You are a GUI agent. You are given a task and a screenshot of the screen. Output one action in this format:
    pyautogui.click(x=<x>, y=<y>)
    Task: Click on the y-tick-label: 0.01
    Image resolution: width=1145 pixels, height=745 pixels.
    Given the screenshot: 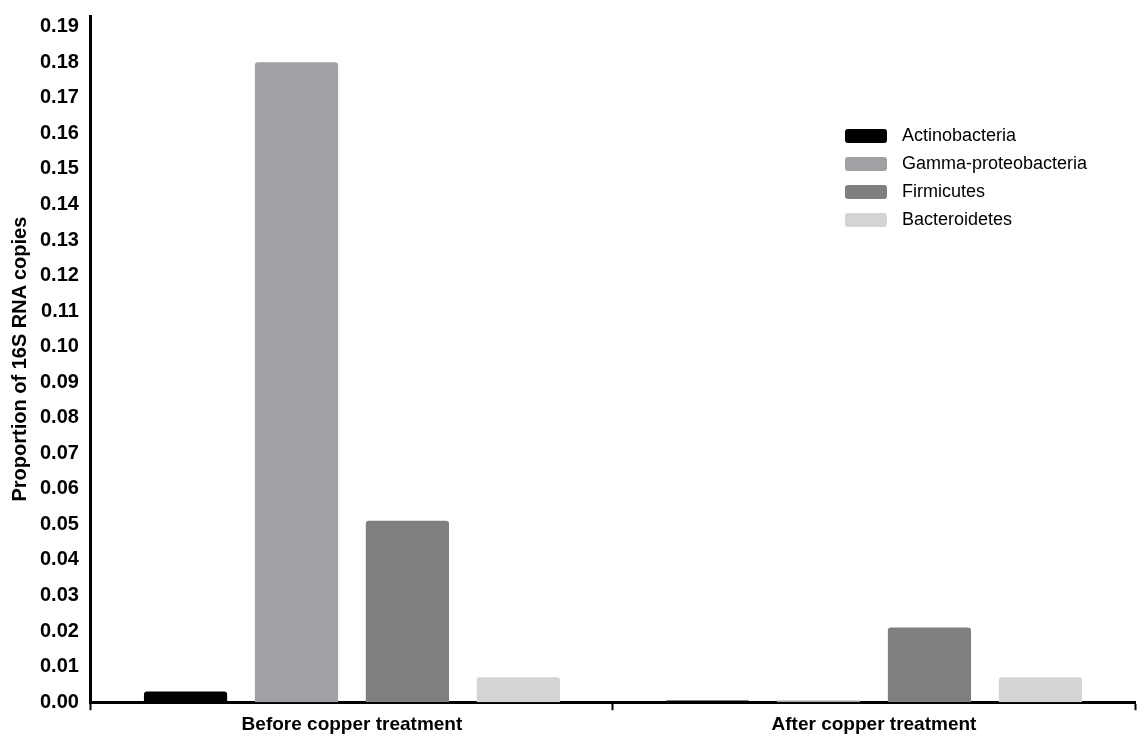 What is the action you would take?
    pyautogui.click(x=59, y=665)
    